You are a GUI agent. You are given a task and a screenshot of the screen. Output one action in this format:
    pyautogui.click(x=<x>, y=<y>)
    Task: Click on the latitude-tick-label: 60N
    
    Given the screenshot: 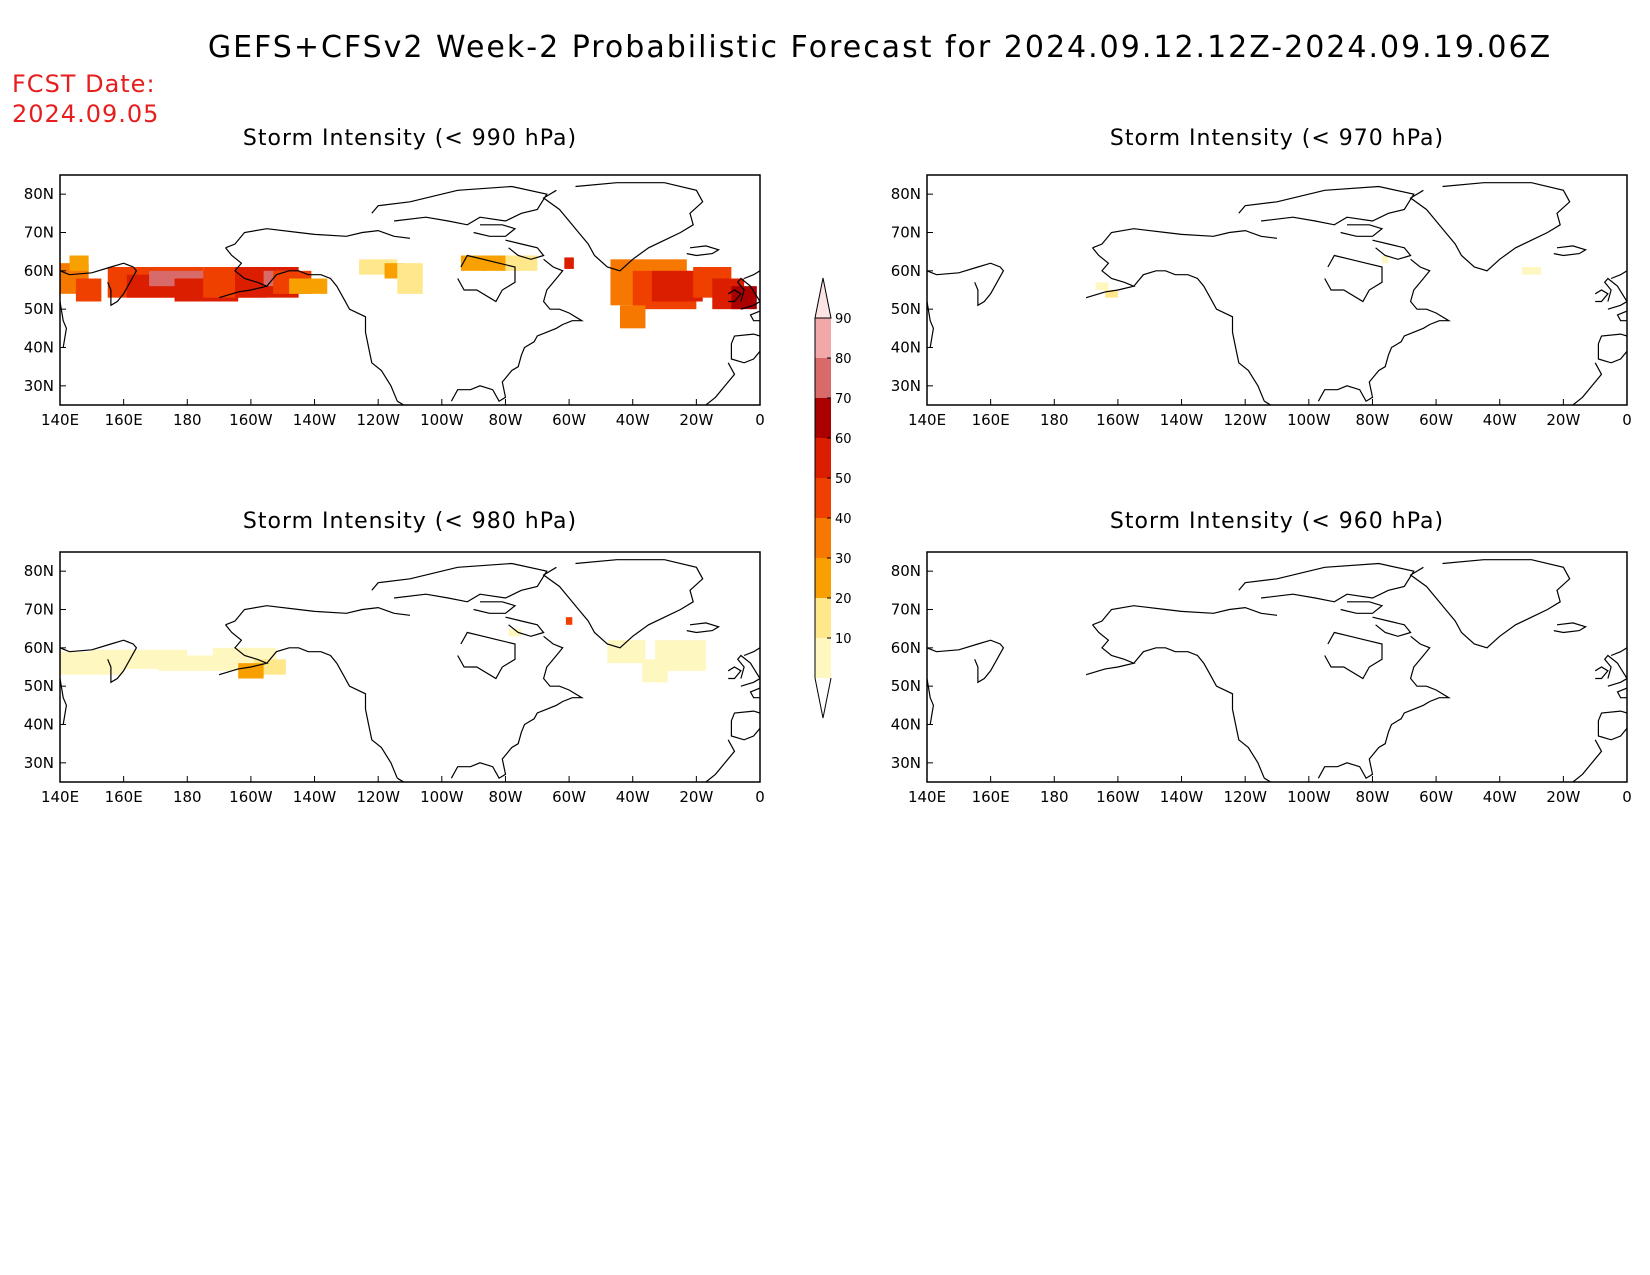 What is the action you would take?
    pyautogui.click(x=39, y=648)
    